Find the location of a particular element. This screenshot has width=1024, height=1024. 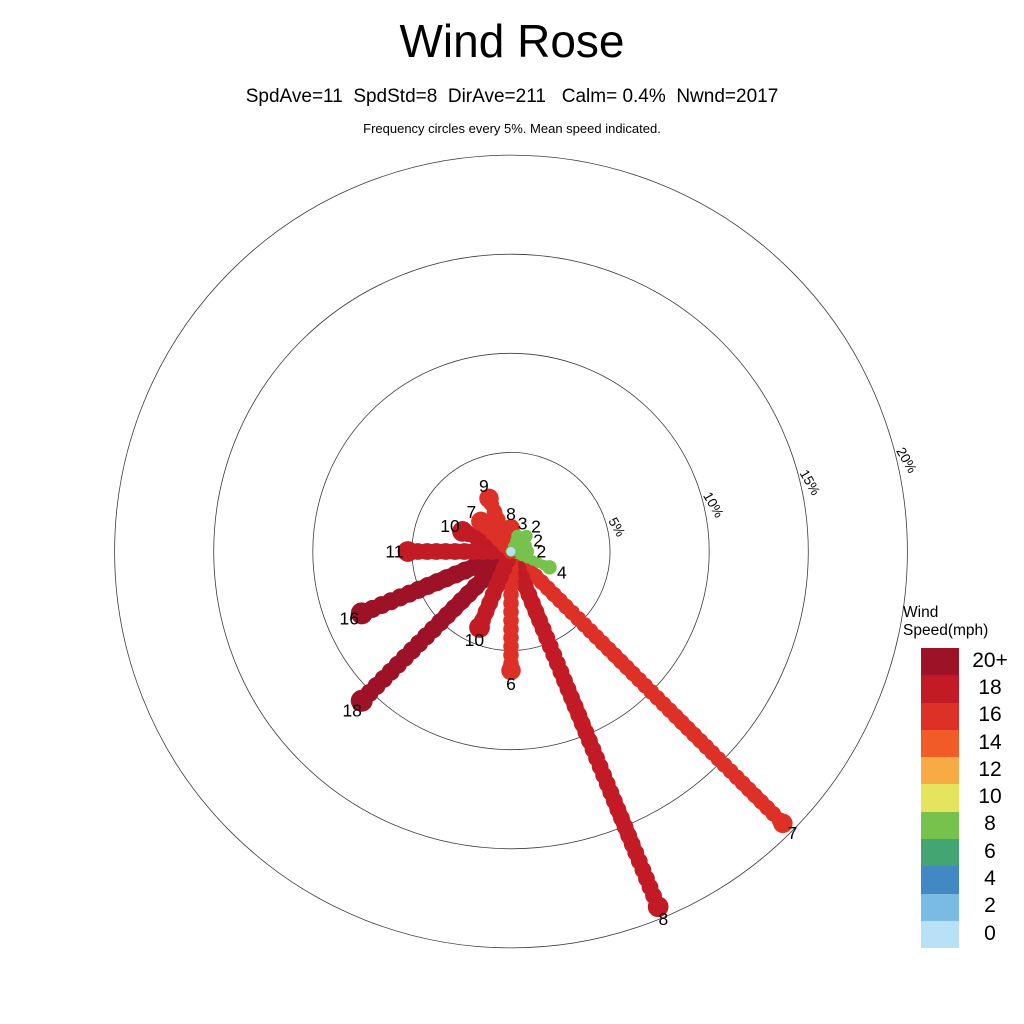

spoke-label-SSW: 10 is located at coordinates (475, 640).